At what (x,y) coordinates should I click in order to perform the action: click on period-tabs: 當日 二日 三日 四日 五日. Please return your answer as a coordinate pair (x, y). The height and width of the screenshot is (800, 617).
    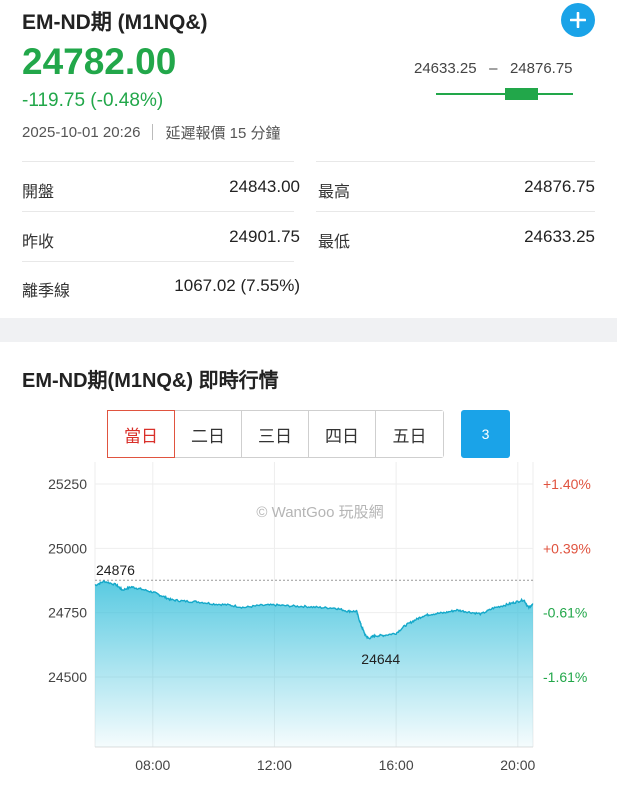
    Looking at the image, I should click on (275, 434).